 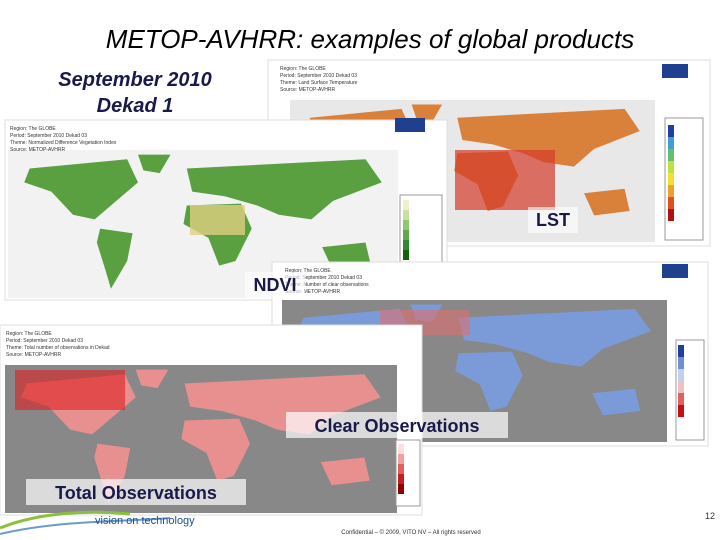 What do you see at coordinates (312, 292) in the screenshot?
I see `clear-header: Source: METOP-AVHRR` at bounding box center [312, 292].